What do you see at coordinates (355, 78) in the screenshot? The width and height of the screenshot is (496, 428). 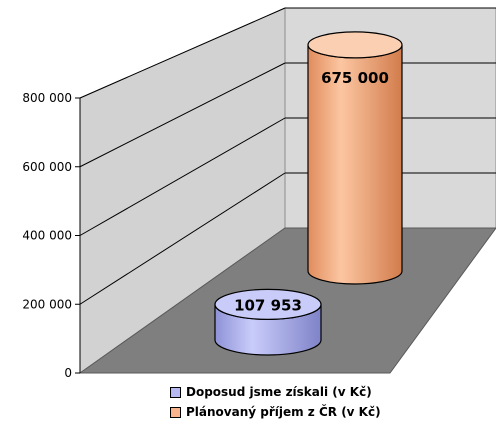 I see `data-label-2: 675 000` at bounding box center [355, 78].